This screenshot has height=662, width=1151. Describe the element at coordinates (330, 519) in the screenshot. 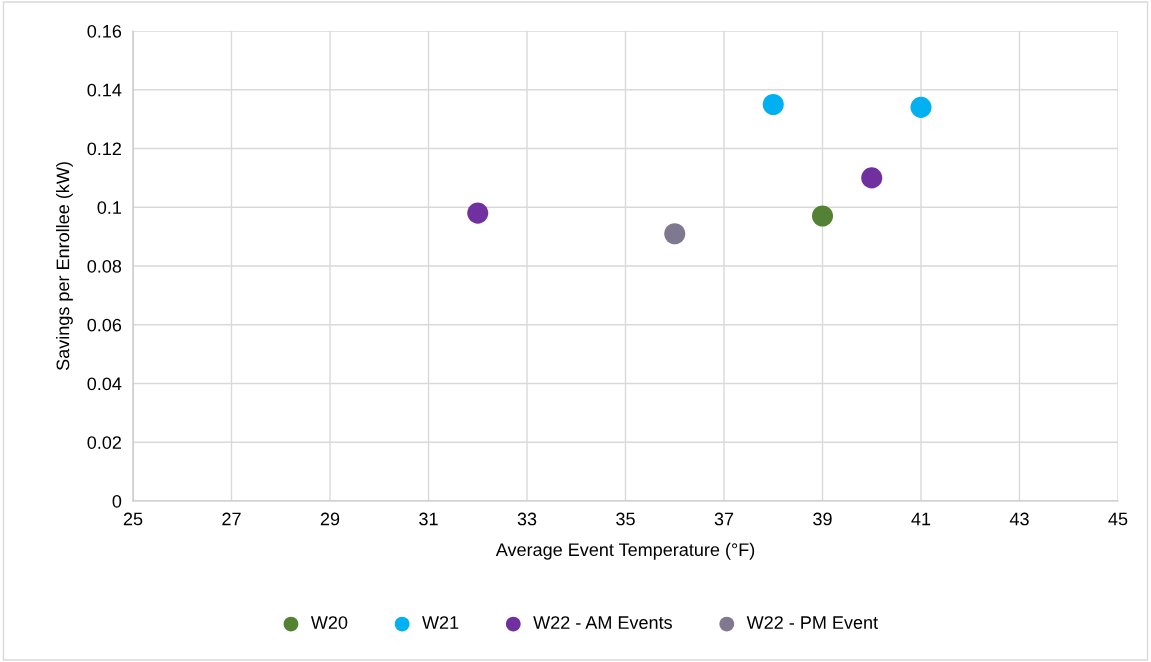

I see `x-tick-label: 29` at that location.